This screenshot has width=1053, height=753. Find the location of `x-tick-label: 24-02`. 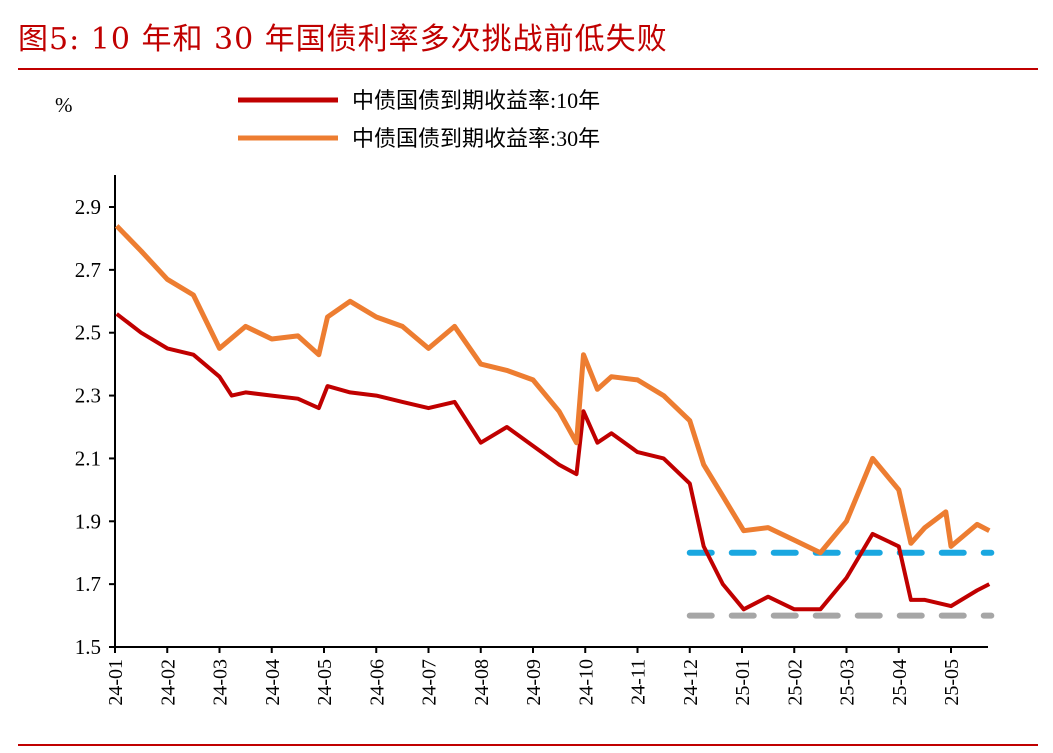

x-tick-label: 24-02 is located at coordinates (168, 682).